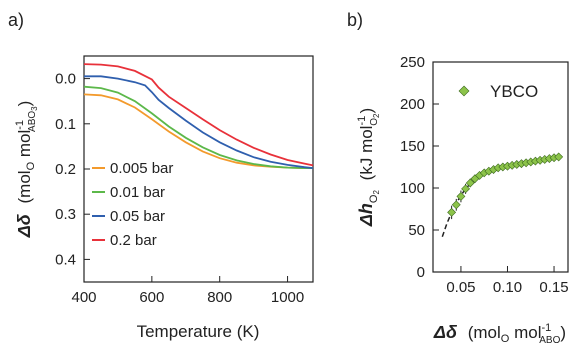  What do you see at coordinates (24, 225) in the screenshot?
I see `panel-a-ylabel-symbol: Δδ` at bounding box center [24, 225].